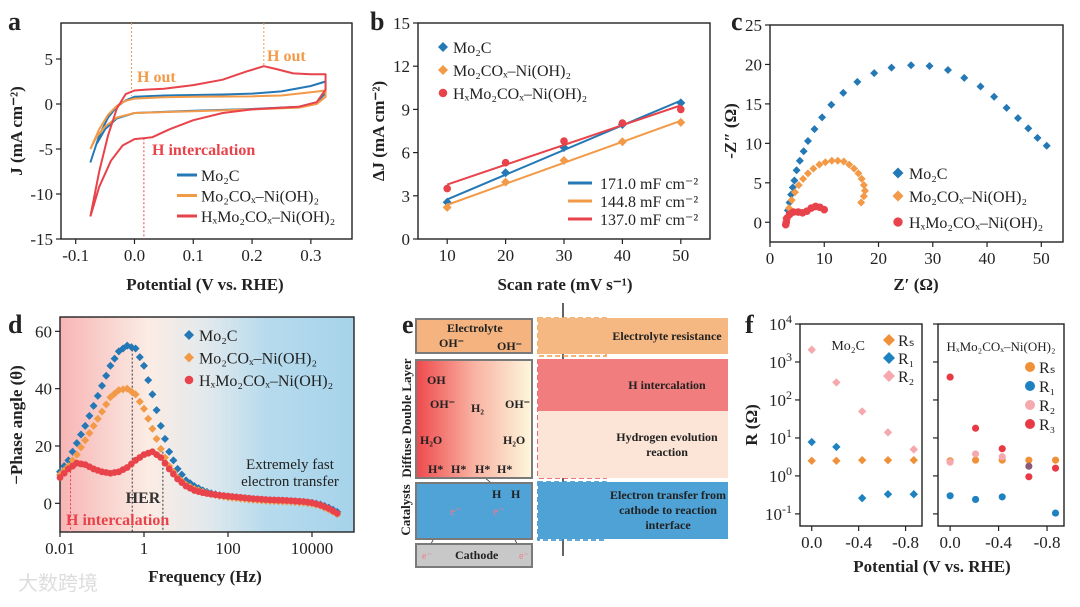  I want to click on y-tick-label: 10⁻¹, so click(778, 513).